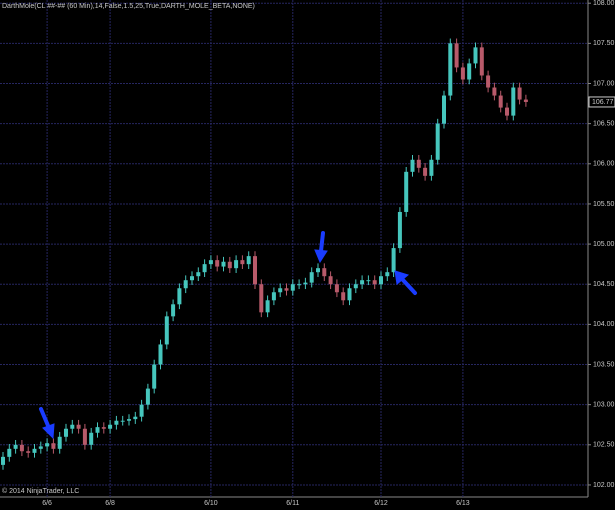  I want to click on x-tick-label: 6/6, so click(47, 503).